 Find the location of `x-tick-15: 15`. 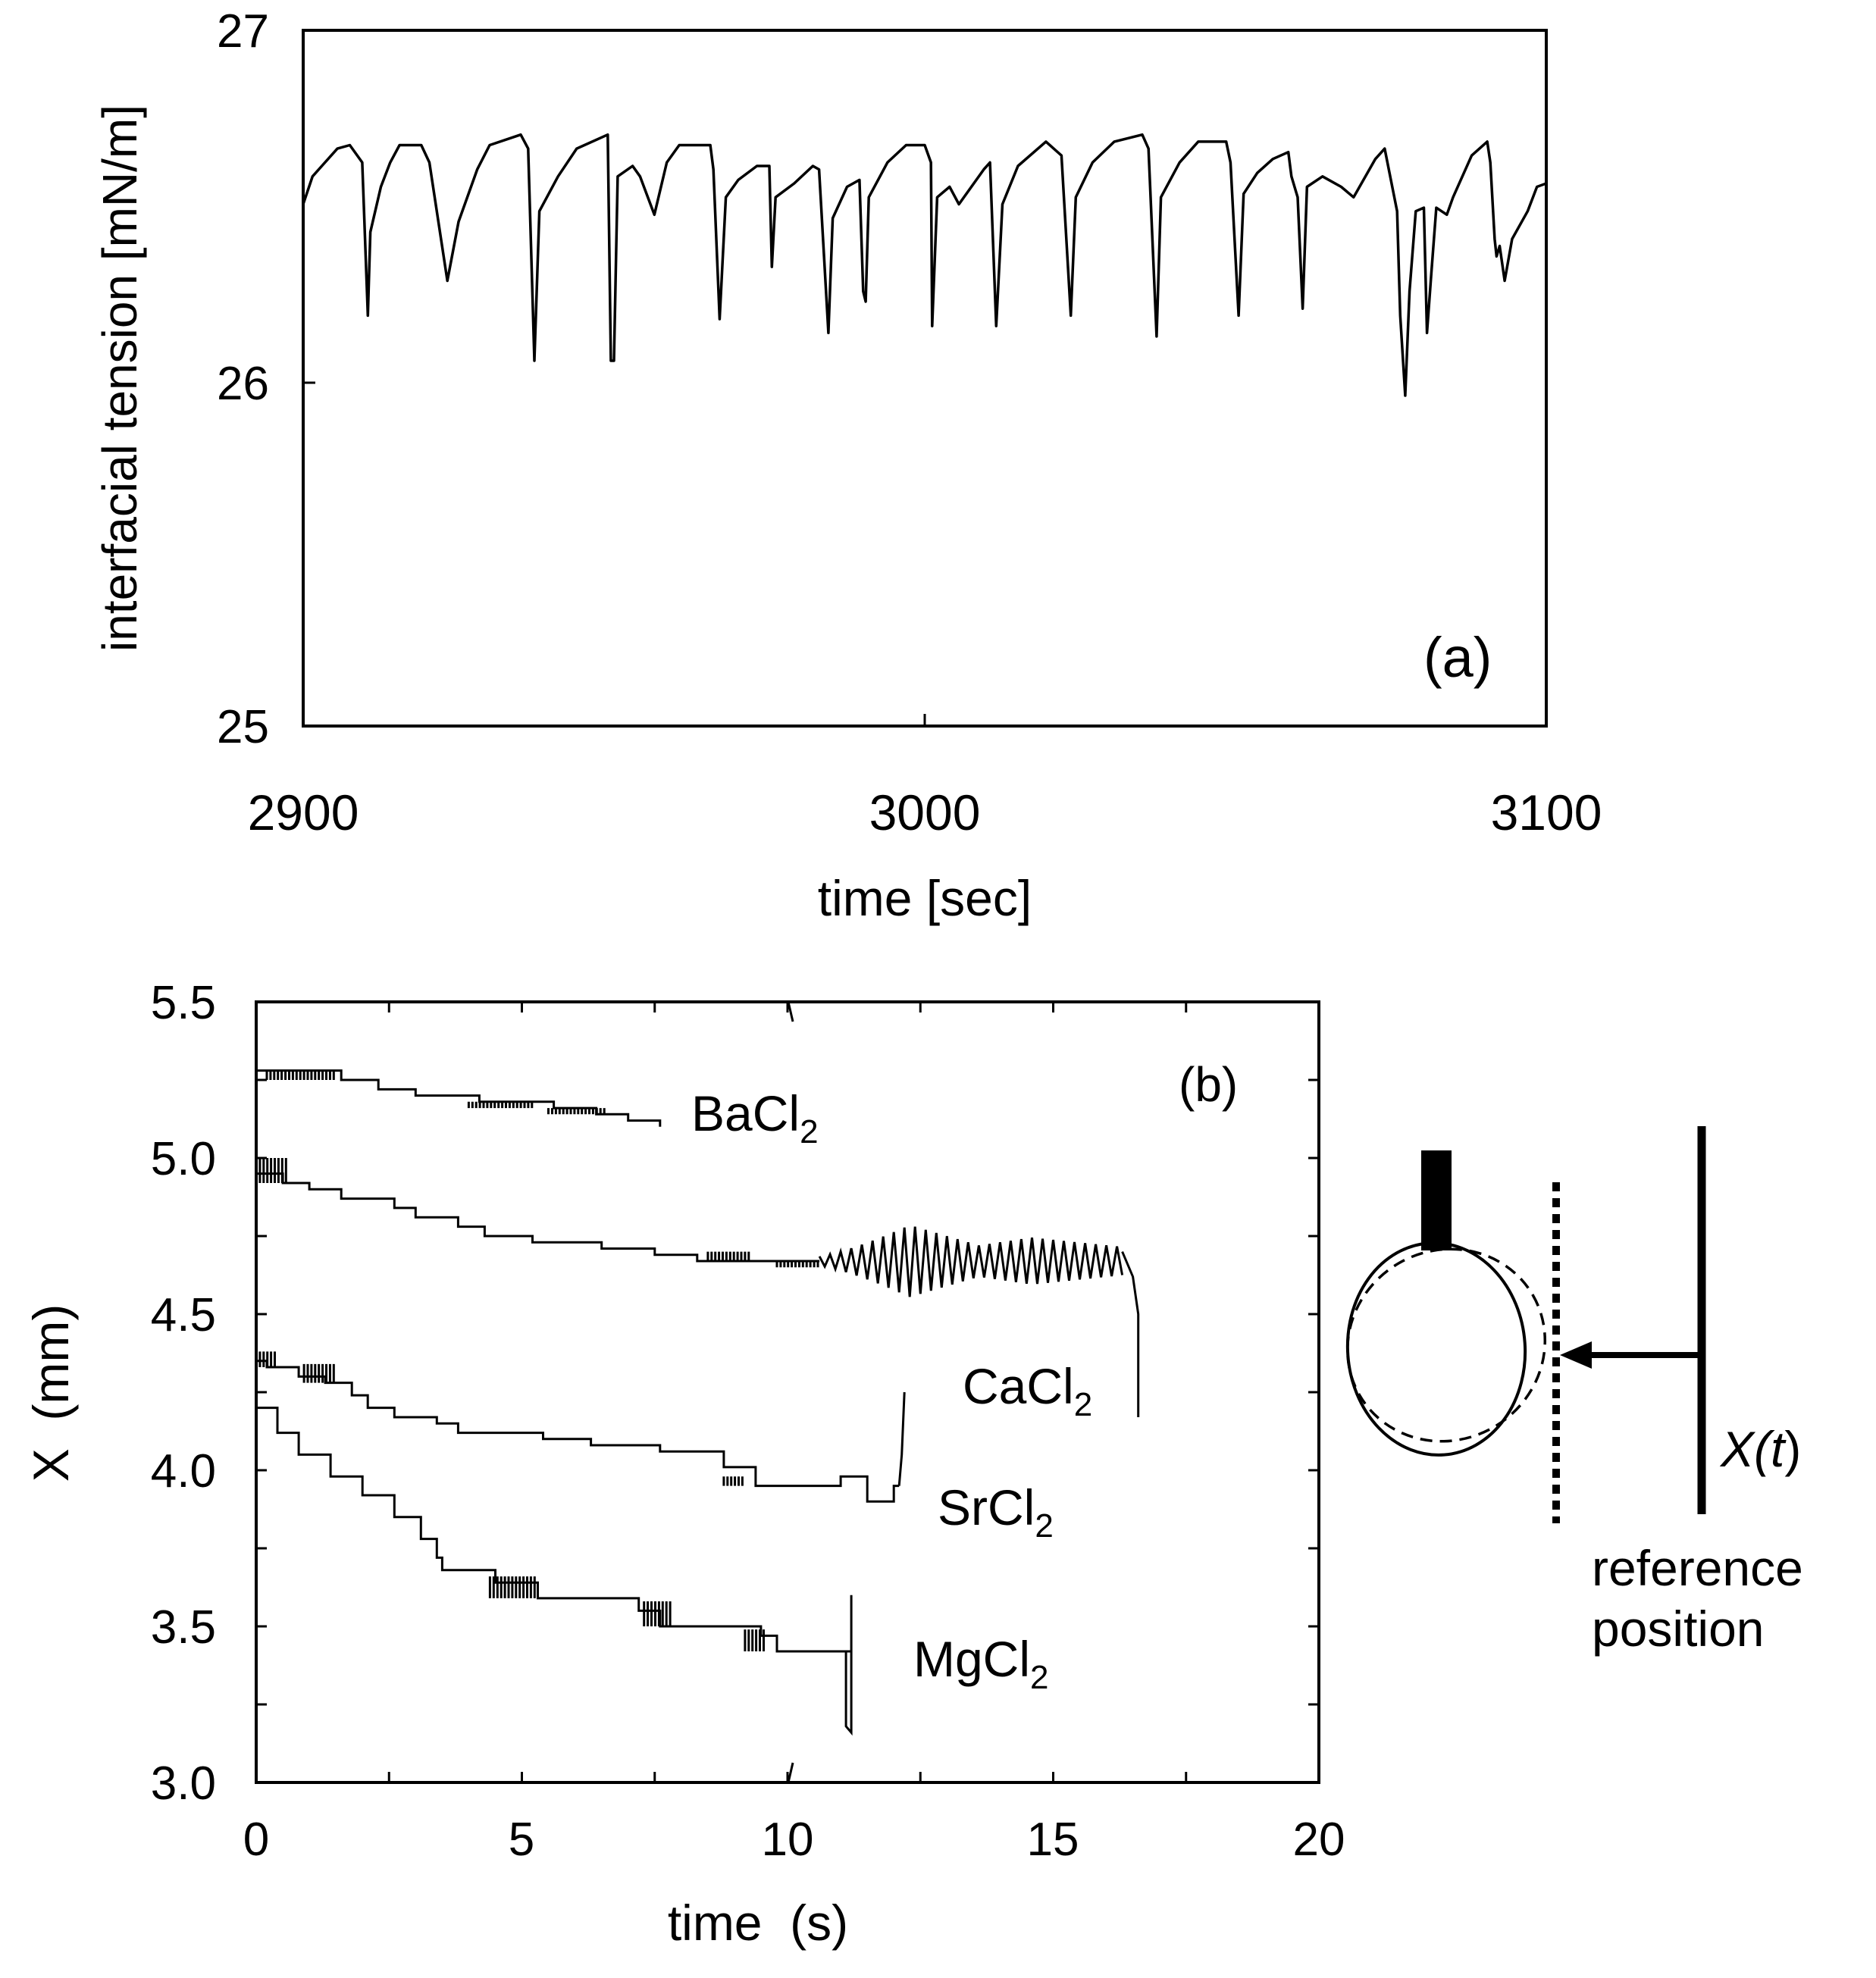

x-tick-15: 15 is located at coordinates (1053, 1840).